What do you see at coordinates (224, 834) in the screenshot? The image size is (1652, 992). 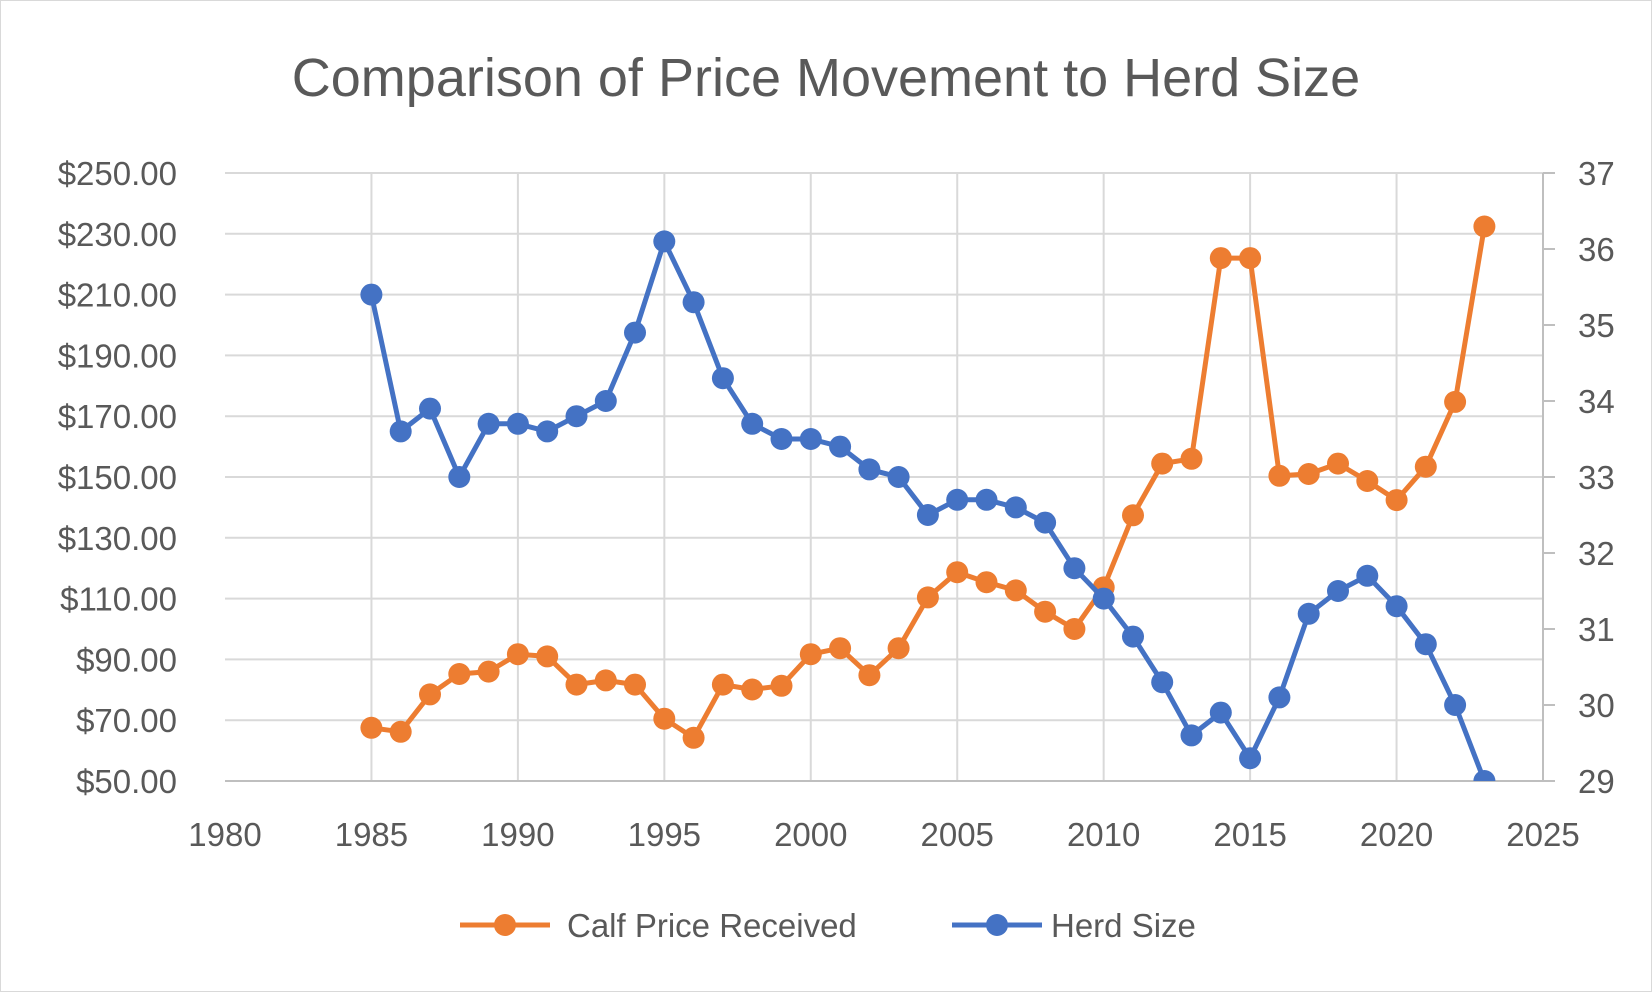 I see `x-tick-label: 1980` at bounding box center [224, 834].